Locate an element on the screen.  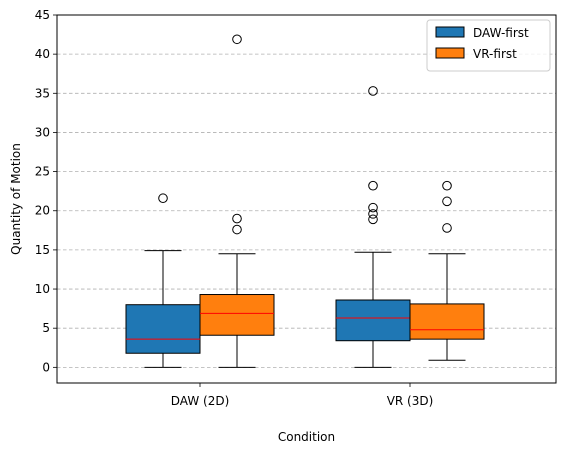
y-tick-label: 10 is located at coordinates (42, 289).